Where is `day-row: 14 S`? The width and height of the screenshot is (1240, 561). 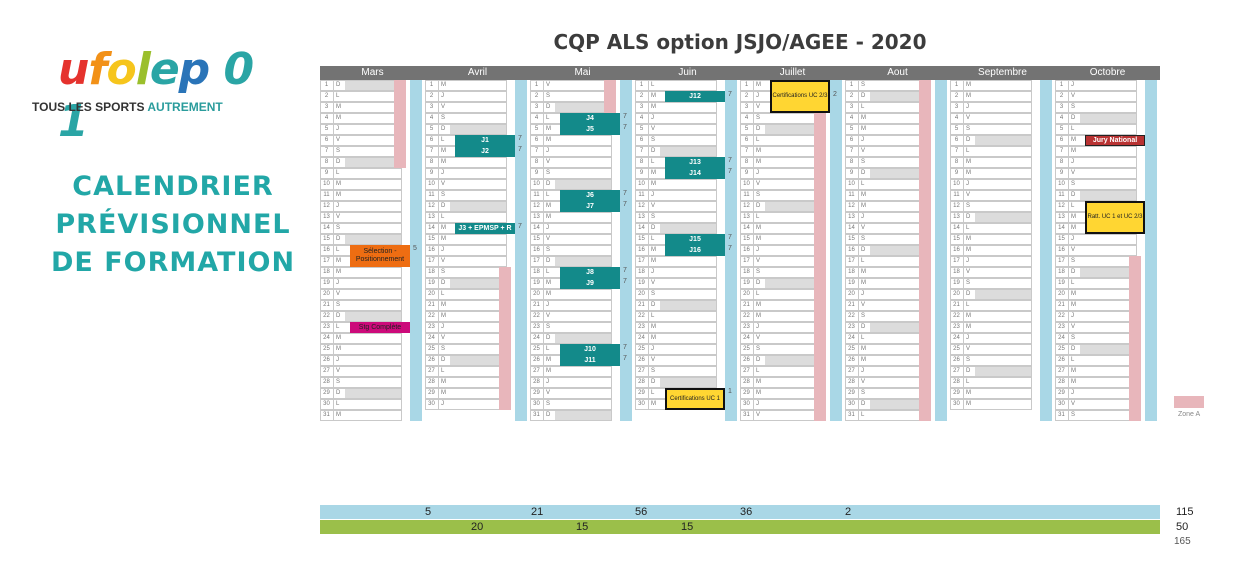
day-row: 14 S is located at coordinates (361, 228).